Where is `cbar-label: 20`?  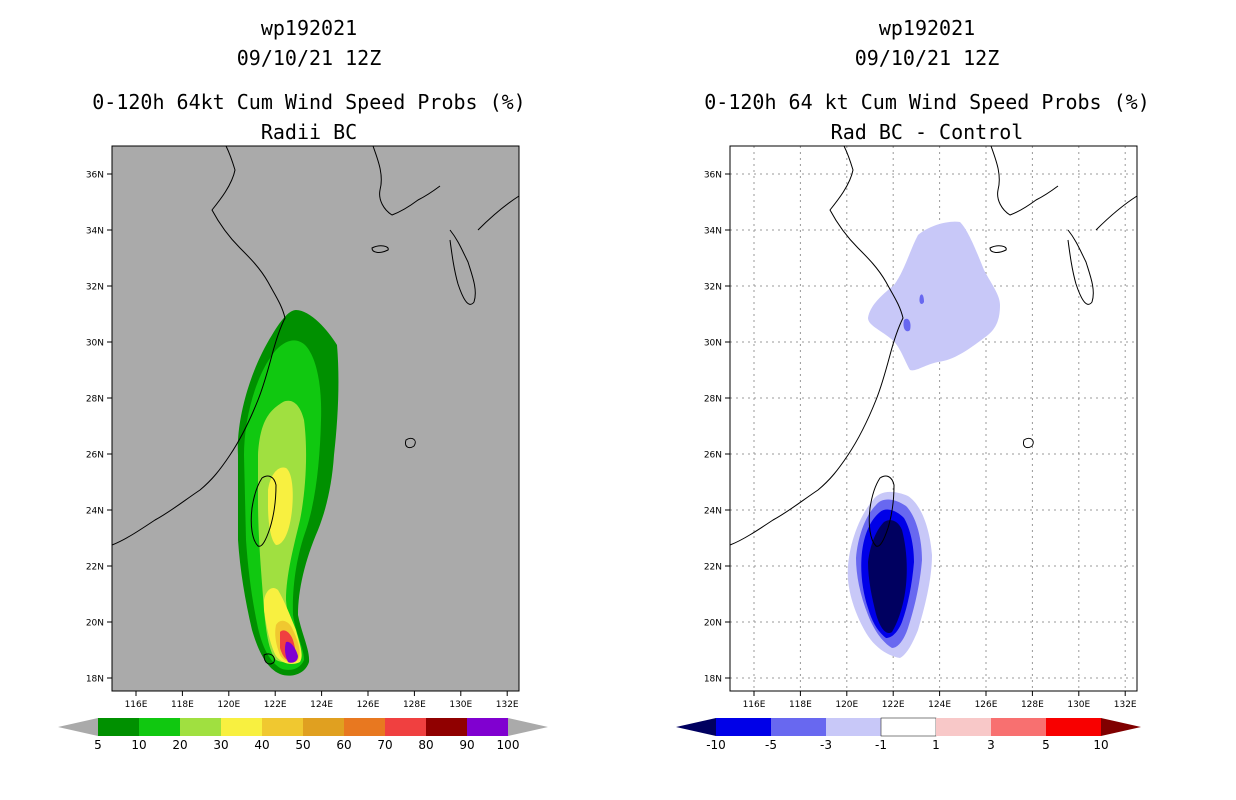
cbar-label: 20 is located at coordinates (179, 745).